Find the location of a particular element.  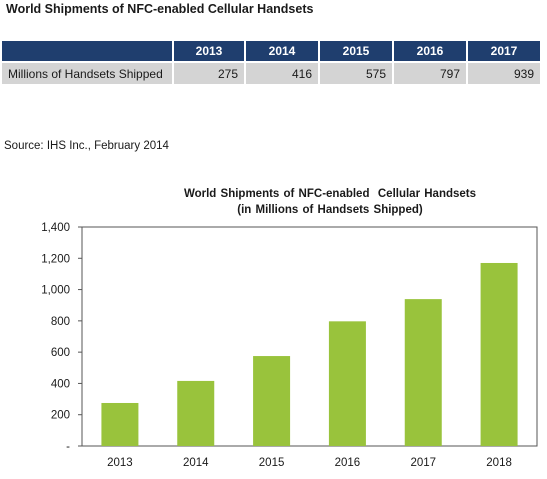

bar-2014 is located at coordinates (196, 413).